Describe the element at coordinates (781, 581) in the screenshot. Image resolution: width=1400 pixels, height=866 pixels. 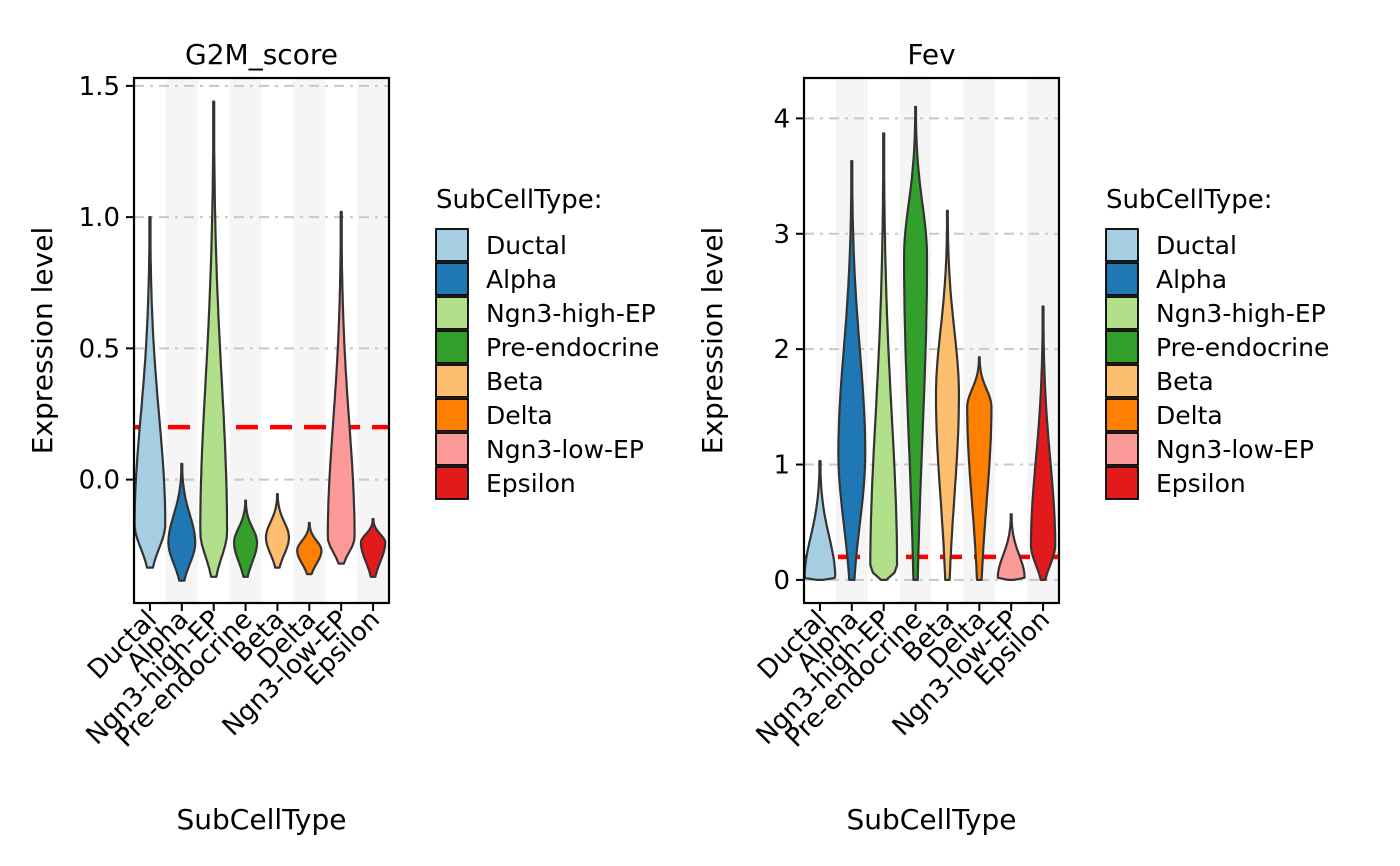
I see `y-tick-label: 0` at that location.